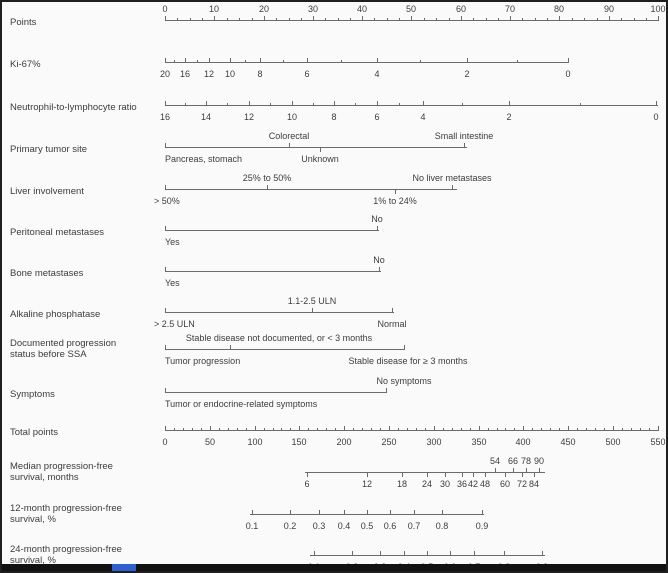 The width and height of the screenshot is (668, 573). Describe the element at coordinates (473, 484) in the screenshot. I see `tick-label: 42` at that location.